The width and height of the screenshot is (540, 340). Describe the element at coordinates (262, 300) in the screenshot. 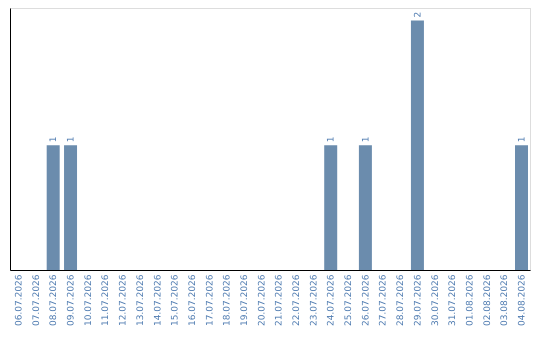

I see `x-tick-label: 20.07.2026` at that location.